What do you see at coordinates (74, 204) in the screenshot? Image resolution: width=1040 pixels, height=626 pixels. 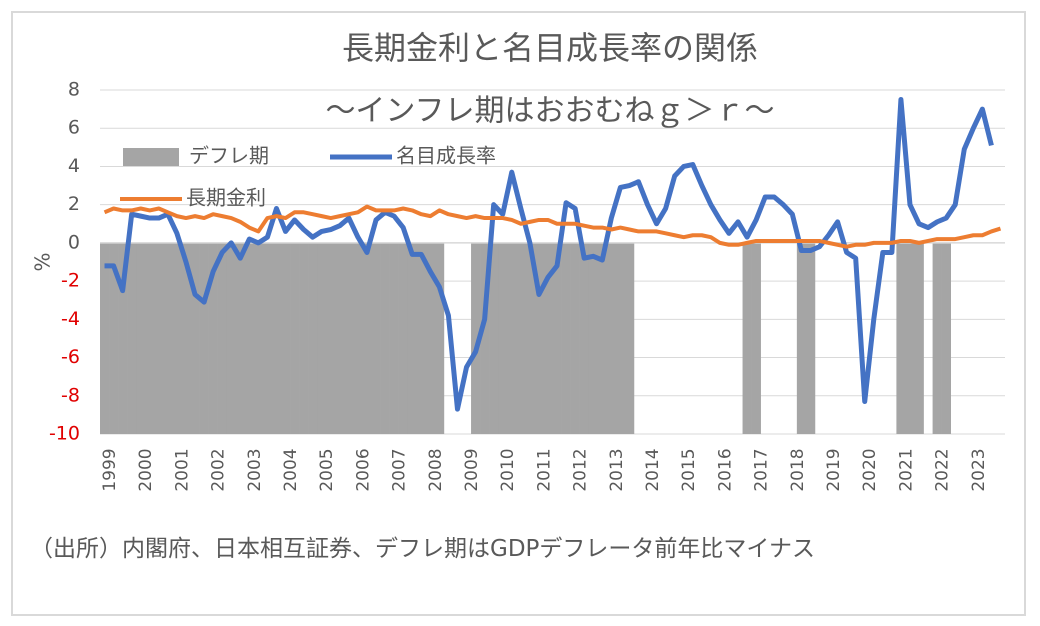 I see `y-tick-label: 2` at bounding box center [74, 204].